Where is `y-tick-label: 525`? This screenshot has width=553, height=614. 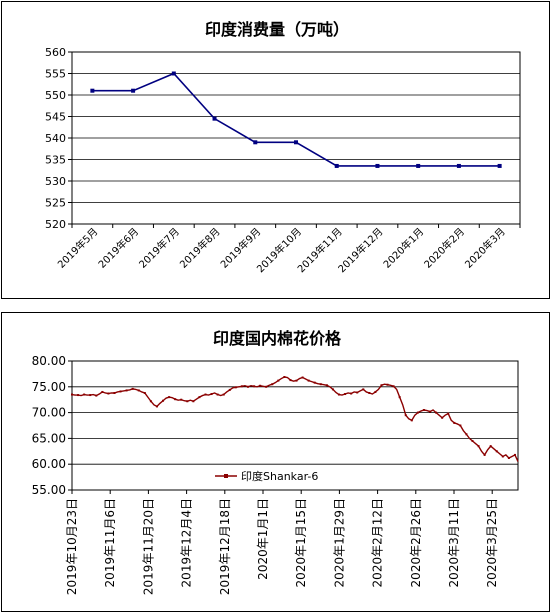 y-tick-label: 525 is located at coordinates (55, 203).